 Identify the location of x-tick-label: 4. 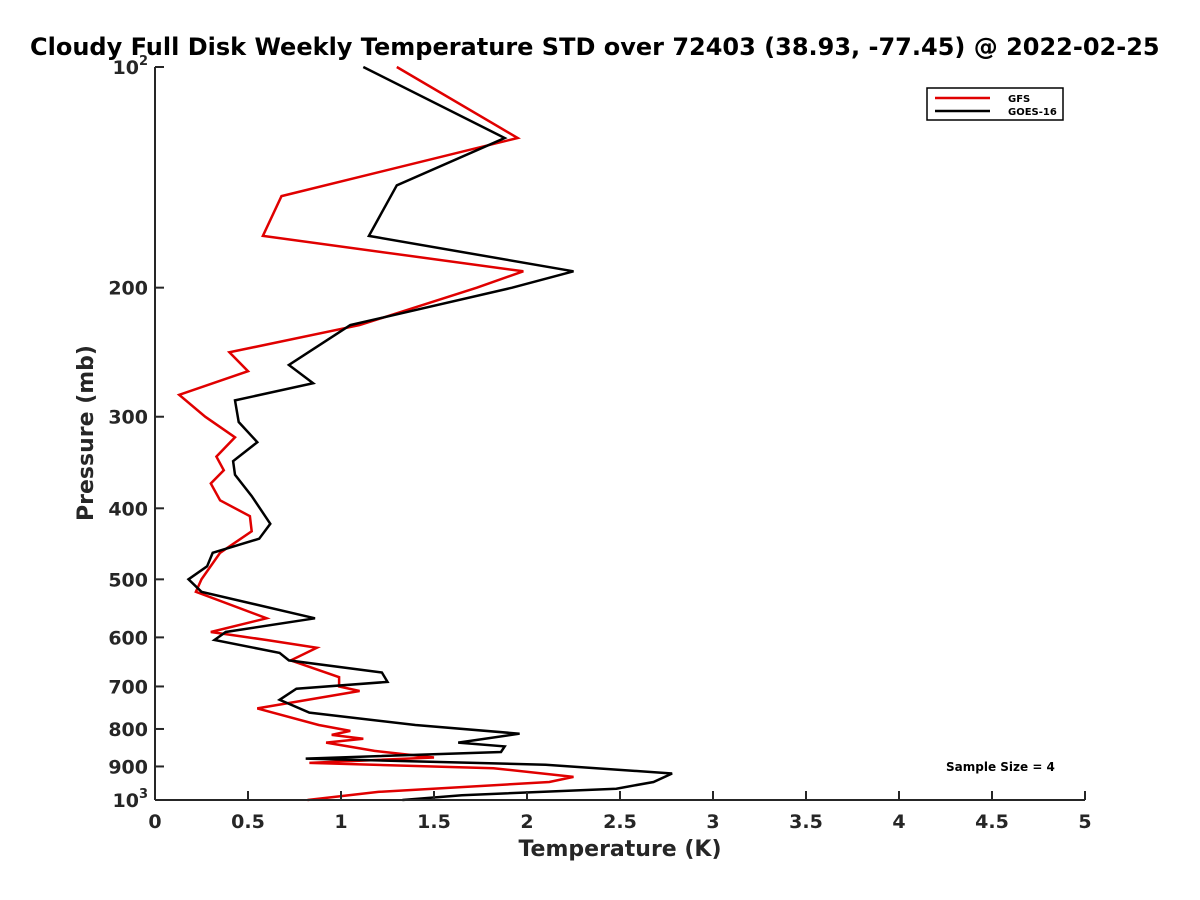
(898, 822).